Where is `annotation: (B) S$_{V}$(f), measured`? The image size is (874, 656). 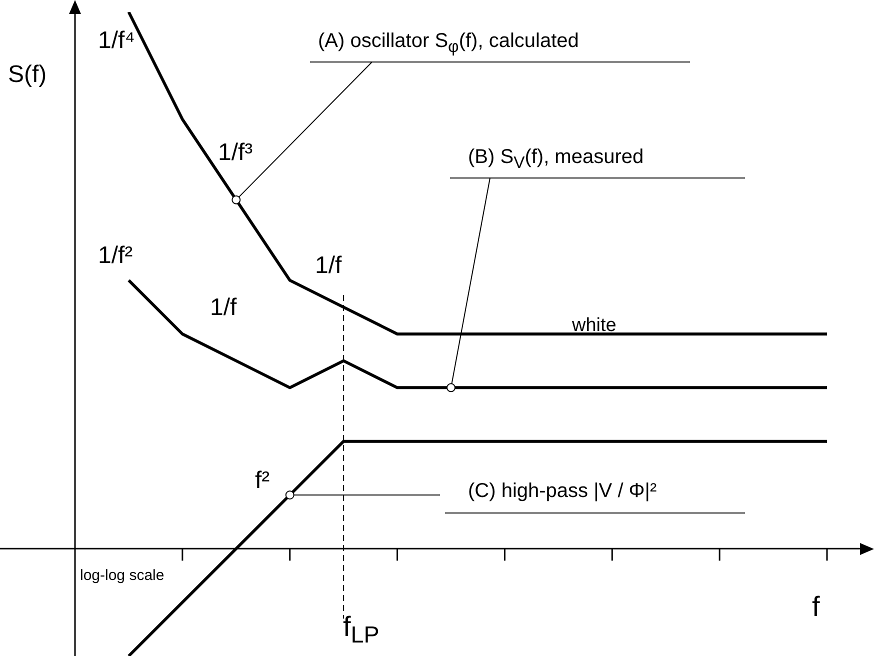 annotation: (B) S$_{V}$(f), measured is located at coordinates (556, 159).